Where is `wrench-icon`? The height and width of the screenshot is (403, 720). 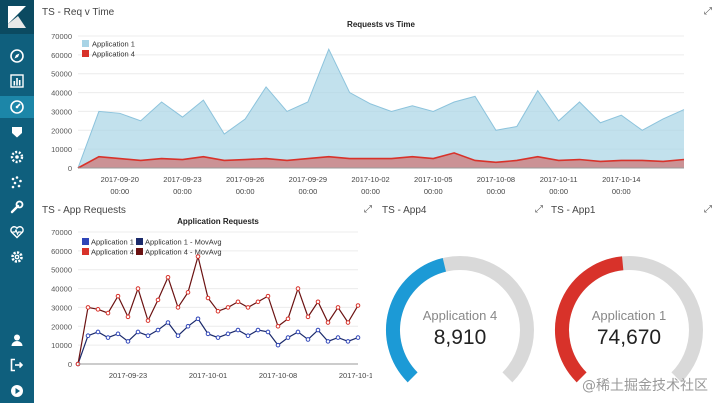
wrench-icon is located at coordinates (17, 207).